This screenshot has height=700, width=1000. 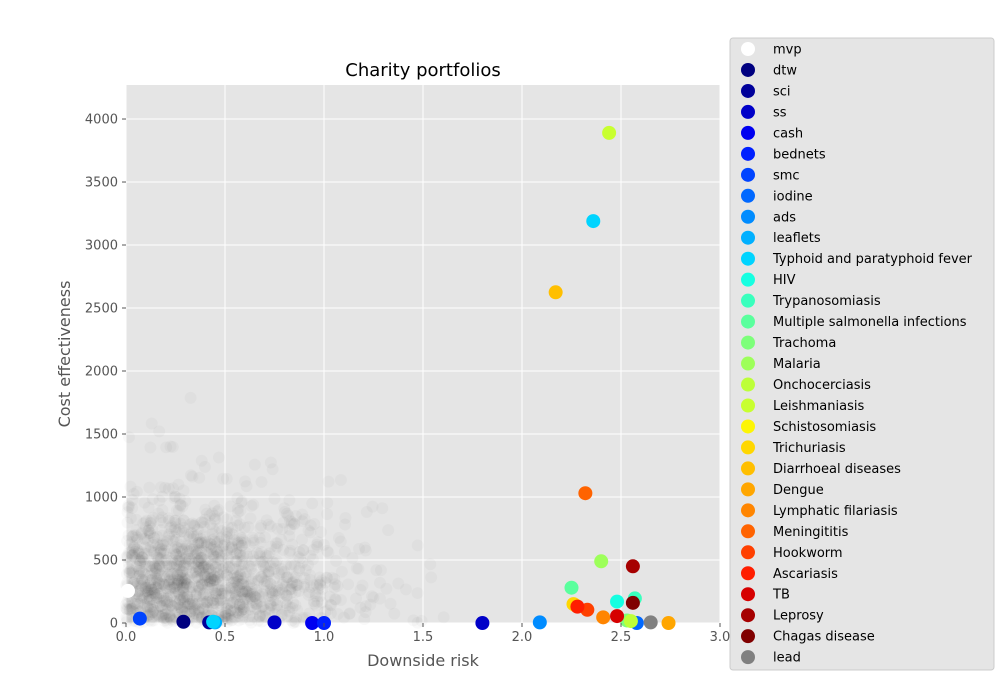 I want to click on point-dtw, so click(x=183, y=621).